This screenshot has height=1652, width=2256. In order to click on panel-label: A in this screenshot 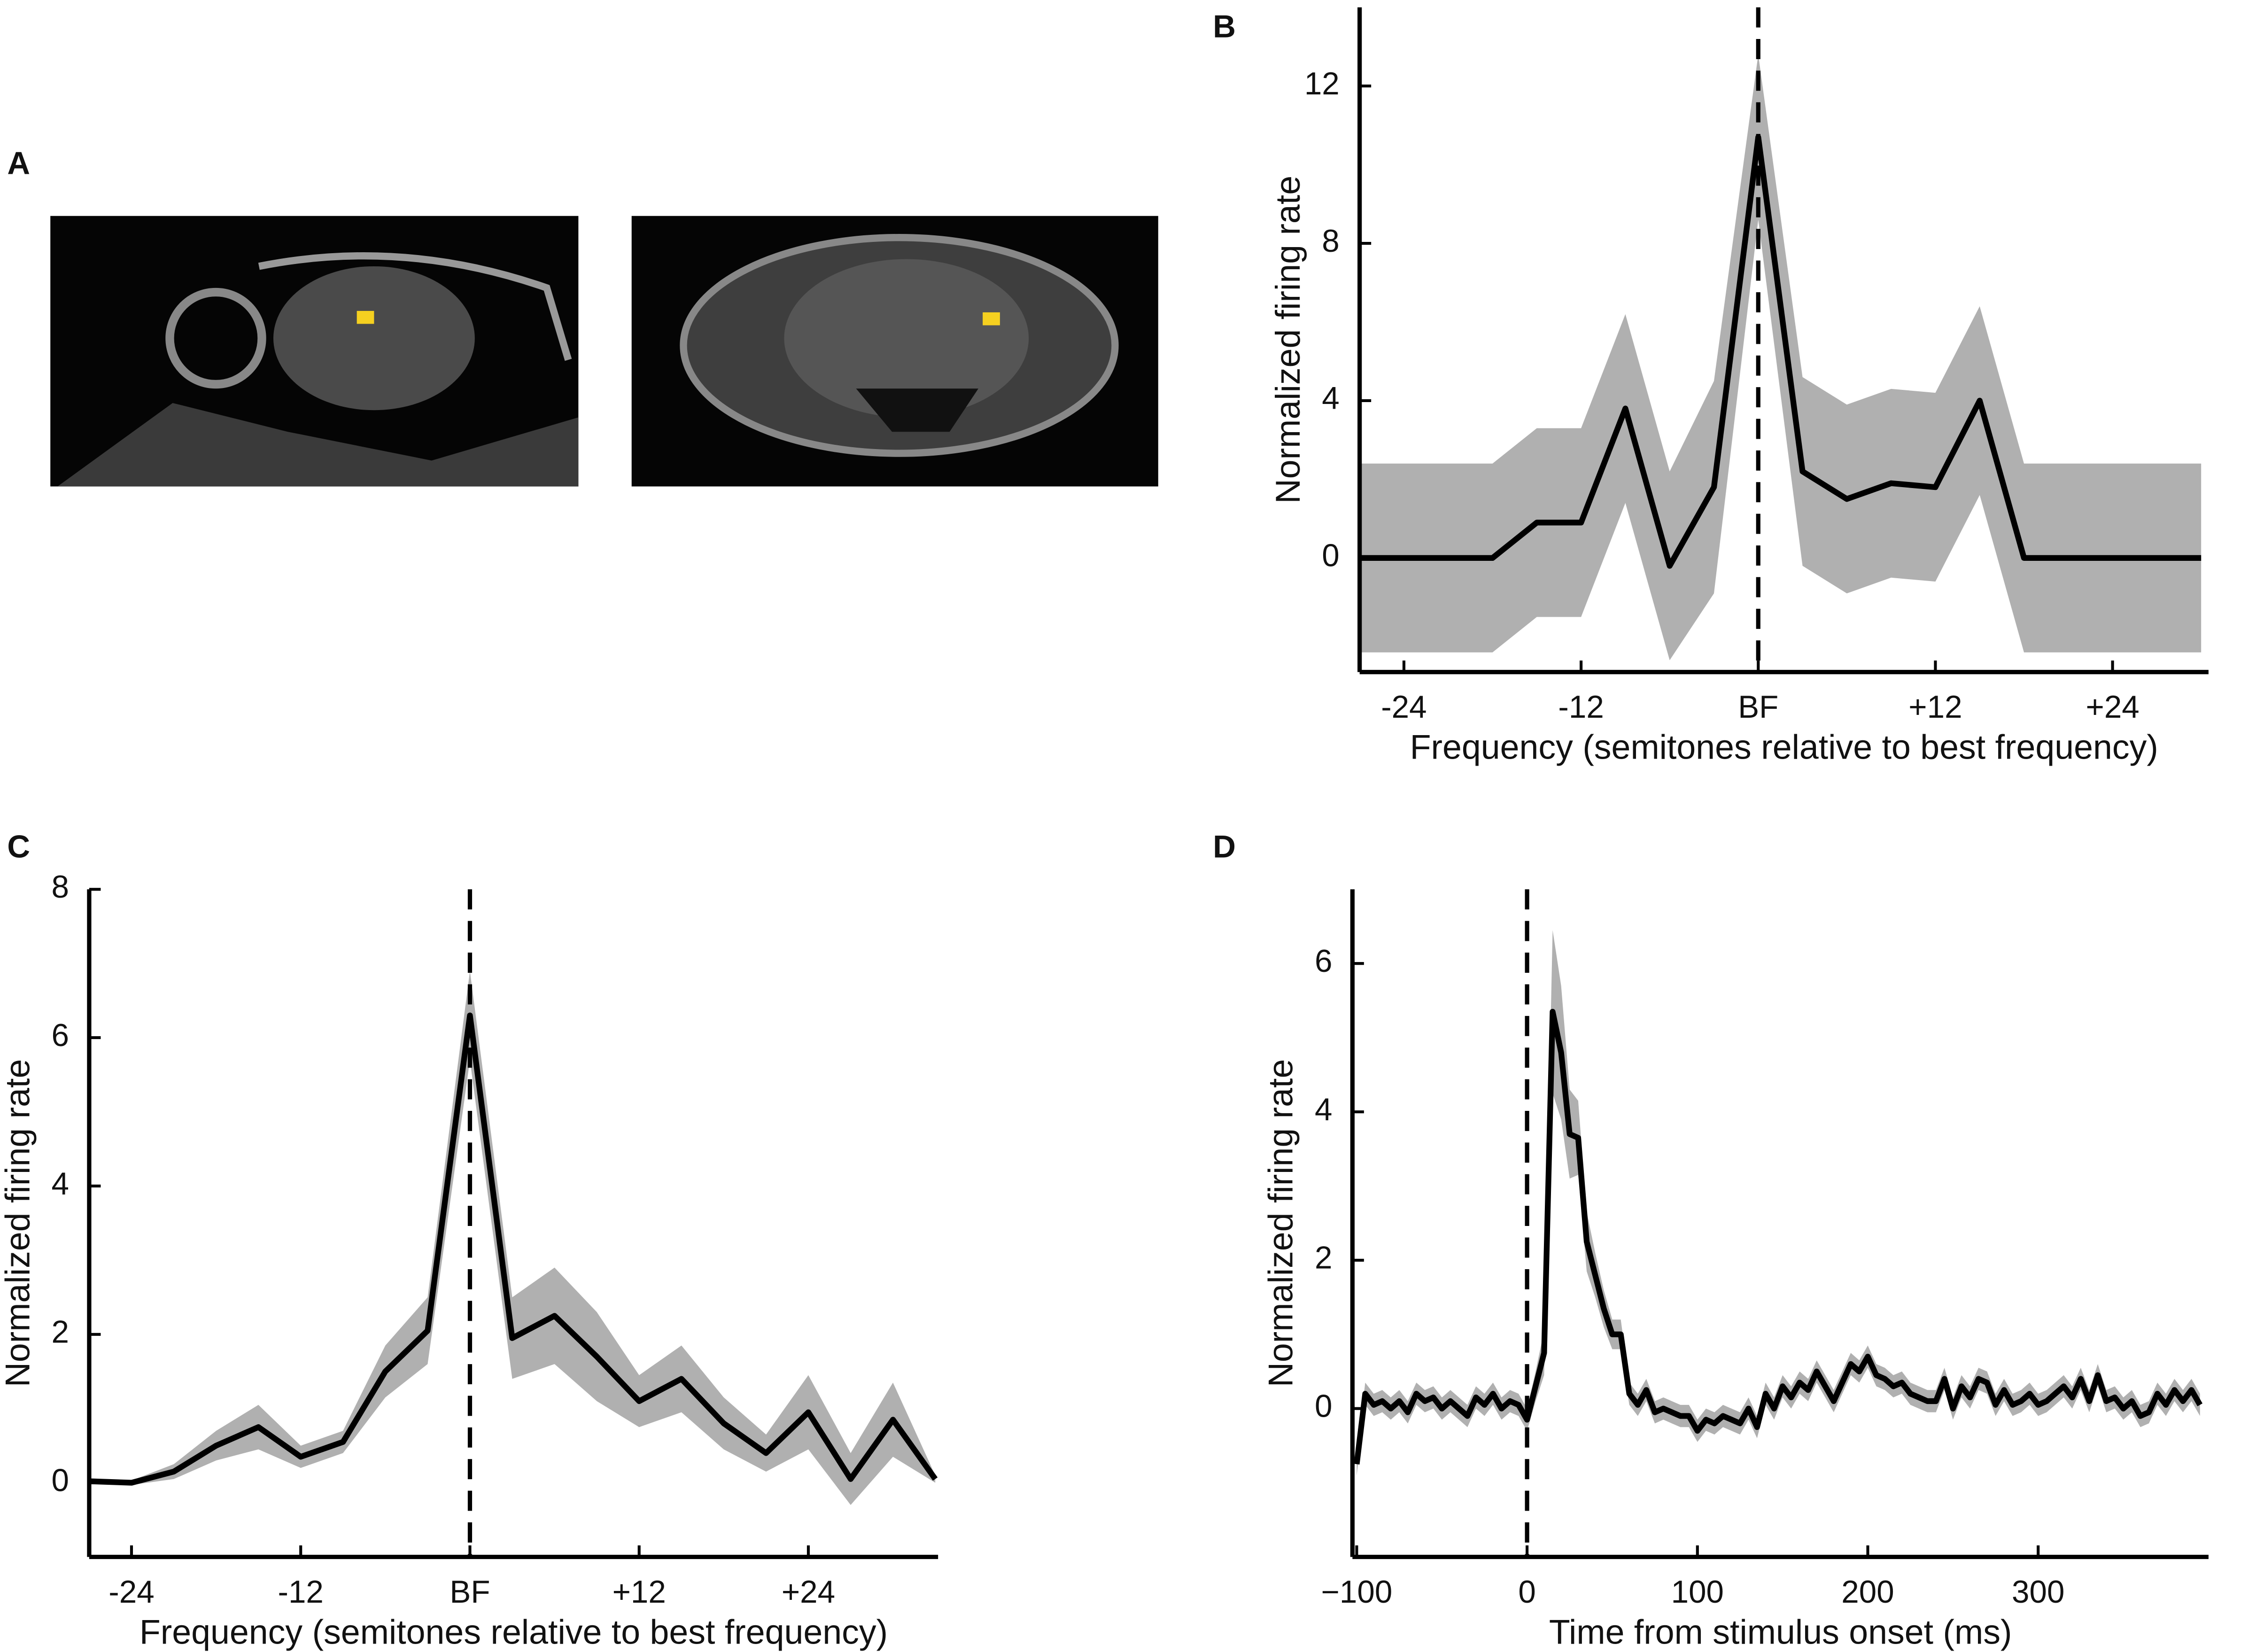, I will do `click(18, 164)`.